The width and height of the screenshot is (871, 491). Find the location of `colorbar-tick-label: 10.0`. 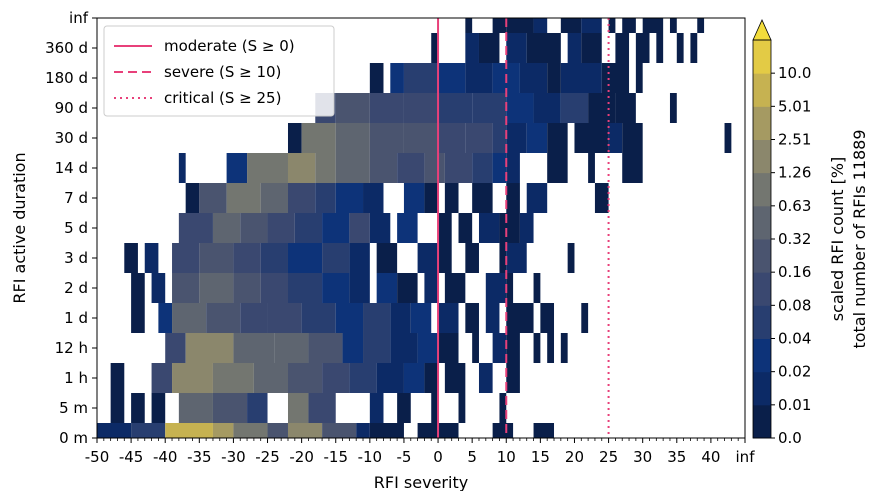

colorbar-tick-label: 10.0 is located at coordinates (794, 73).